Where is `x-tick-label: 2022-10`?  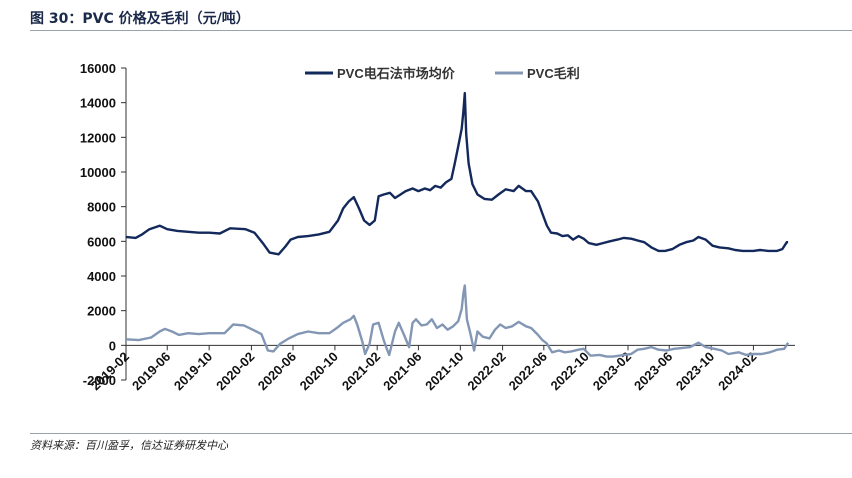
x-tick-label: 2022-10 is located at coordinates (570, 371).